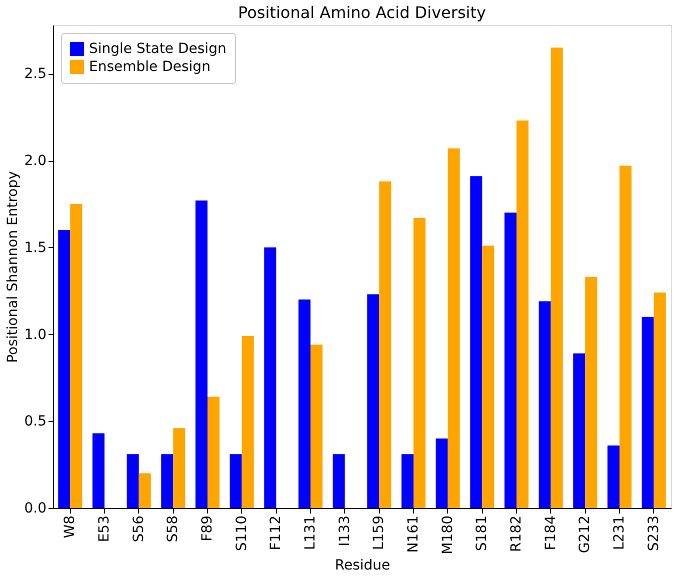 The width and height of the screenshot is (676, 577). What do you see at coordinates (310, 533) in the screenshot?
I see `x-tick-label: L131` at bounding box center [310, 533].